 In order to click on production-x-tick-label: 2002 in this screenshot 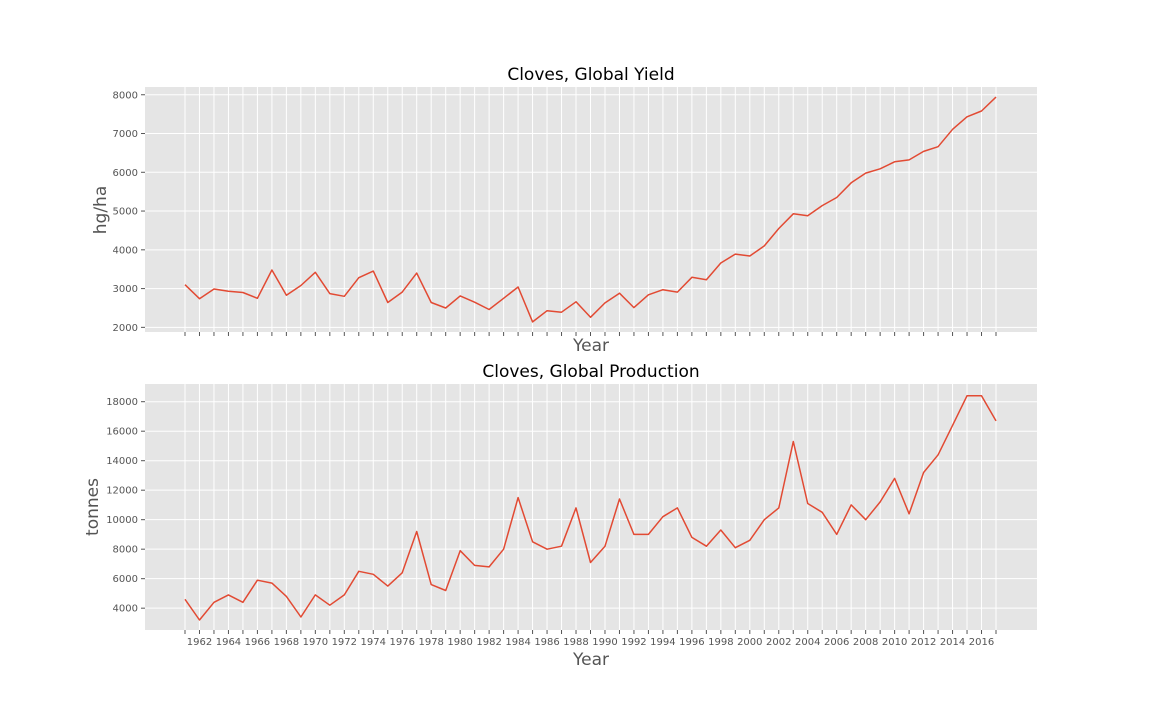, I will do `click(778, 642)`.